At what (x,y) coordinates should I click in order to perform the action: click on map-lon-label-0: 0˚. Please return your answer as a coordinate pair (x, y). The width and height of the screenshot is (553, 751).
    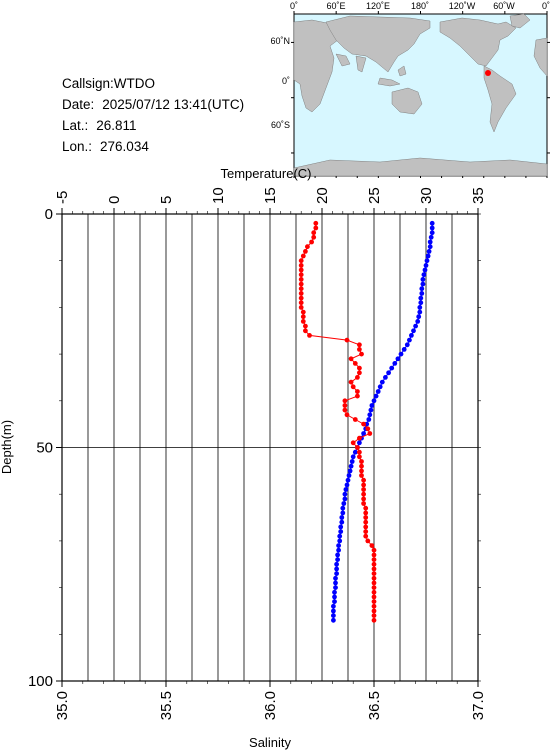
    Looking at the image, I should click on (294, 6).